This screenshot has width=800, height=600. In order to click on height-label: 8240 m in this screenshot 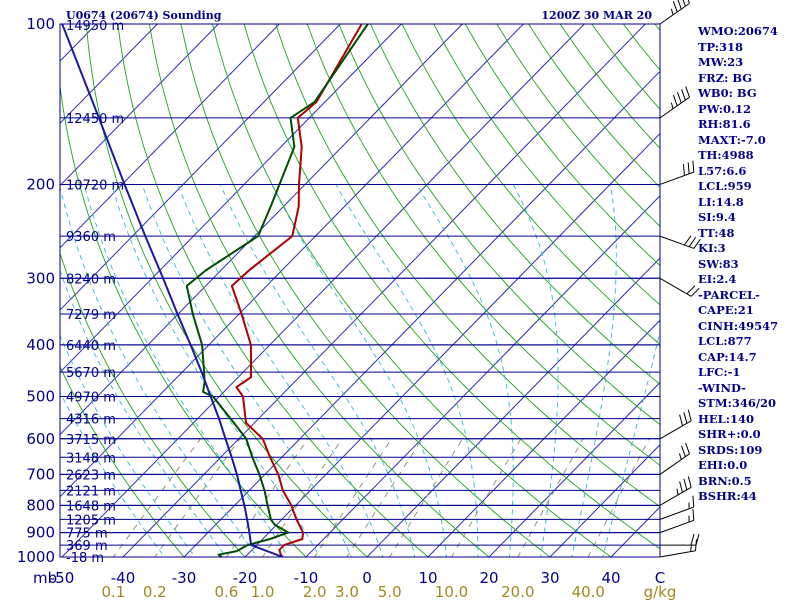, I will do `click(91, 279)`.